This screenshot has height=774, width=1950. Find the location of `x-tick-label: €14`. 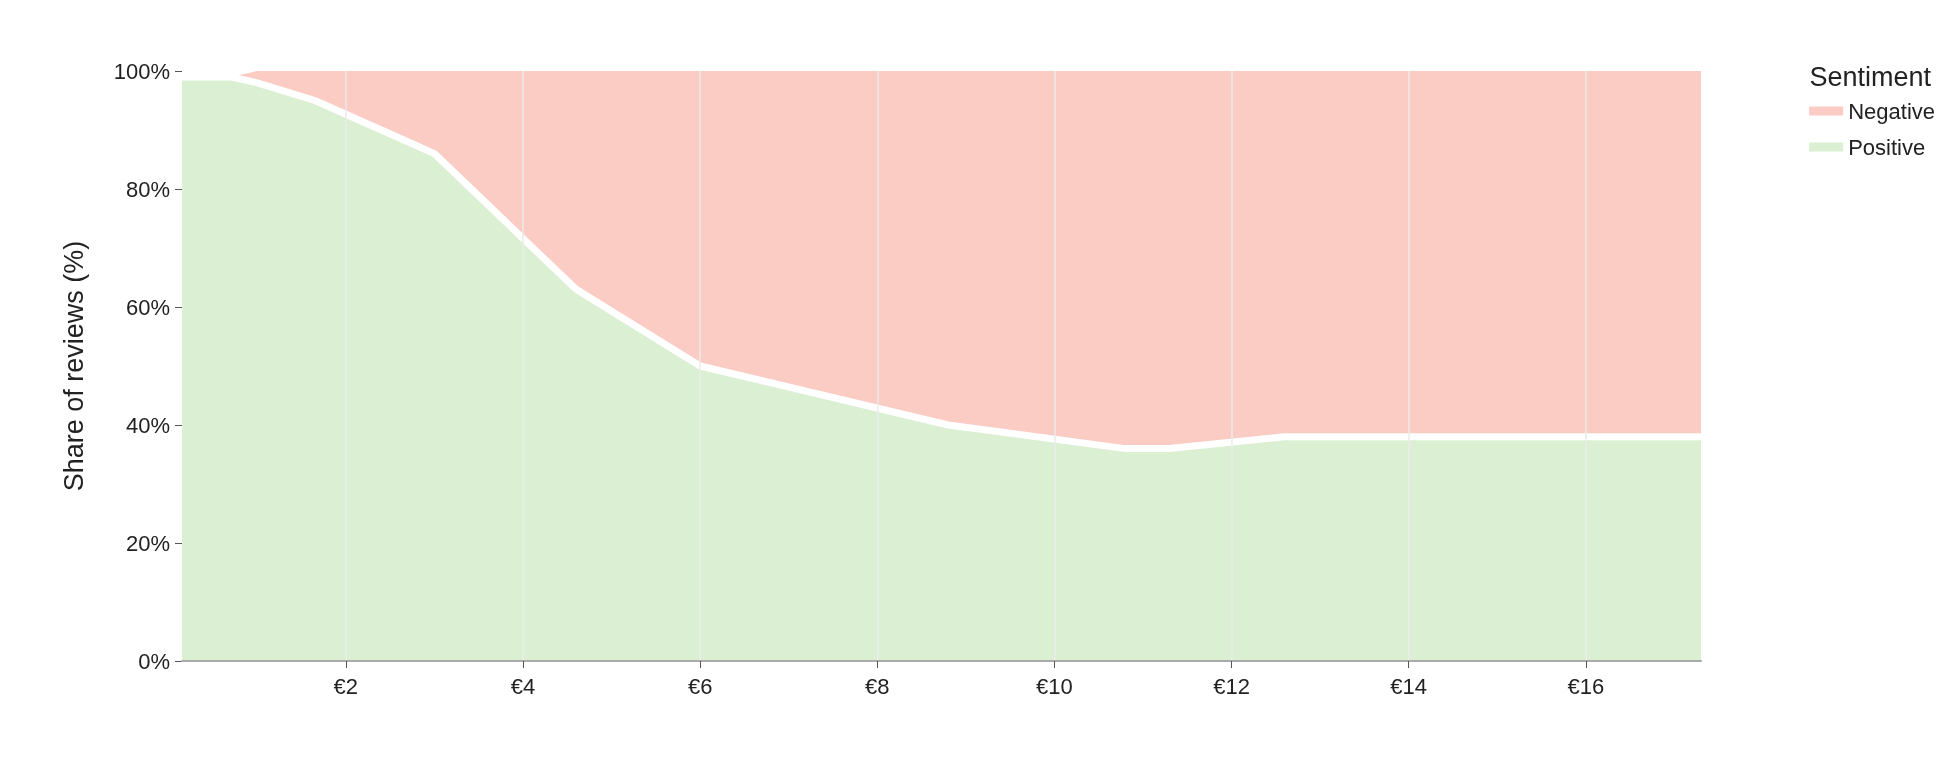

x-tick-label: €14 is located at coordinates (1409, 686).